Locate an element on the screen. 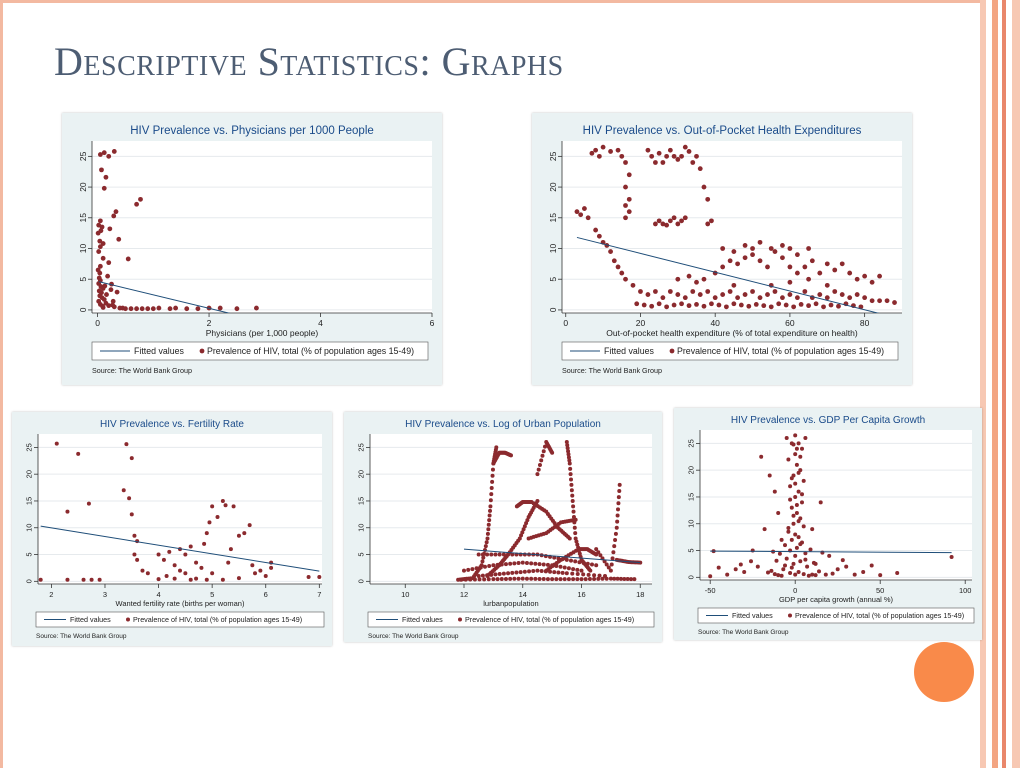 Image resolution: width=1024 pixels, height=768 pixels. x-tick-label: 20 is located at coordinates (641, 323).